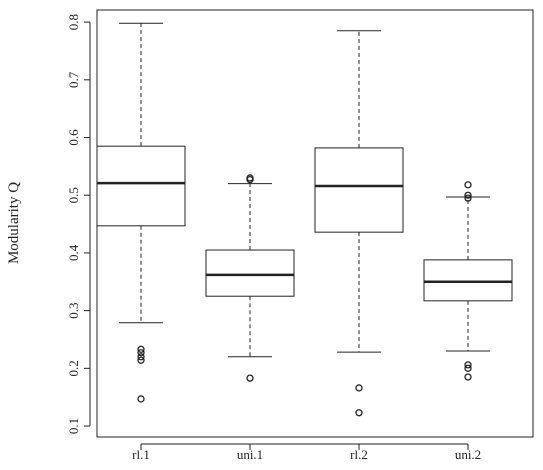 This screenshot has width=543, height=470. What do you see at coordinates (73, 195) in the screenshot?
I see `y-tick-label: 0.5` at bounding box center [73, 195].